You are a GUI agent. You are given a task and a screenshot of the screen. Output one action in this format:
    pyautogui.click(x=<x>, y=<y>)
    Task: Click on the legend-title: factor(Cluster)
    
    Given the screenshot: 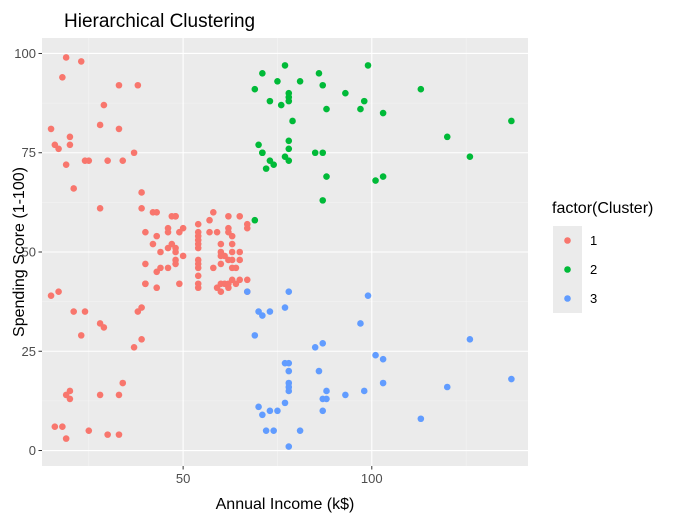 What is the action you would take?
    pyautogui.click(x=602, y=208)
    